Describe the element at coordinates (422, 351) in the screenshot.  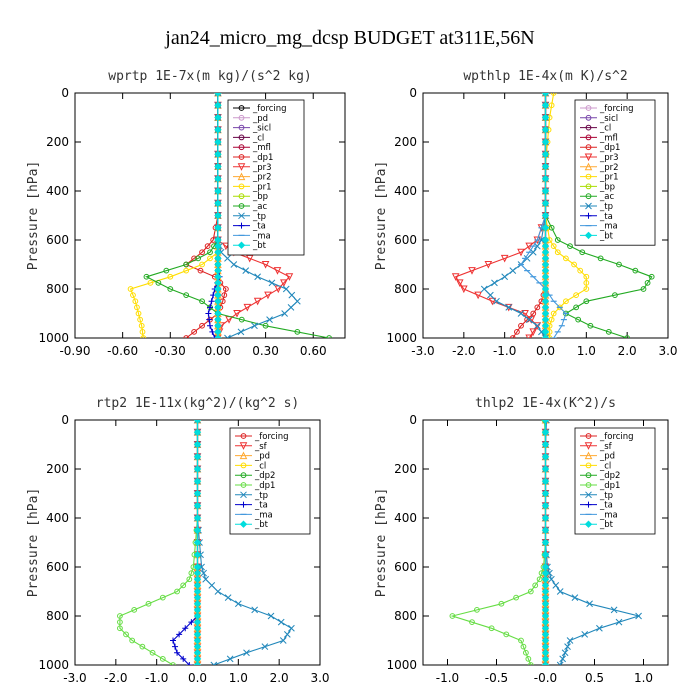
I see `x-tick-label: -3.0` at that location.